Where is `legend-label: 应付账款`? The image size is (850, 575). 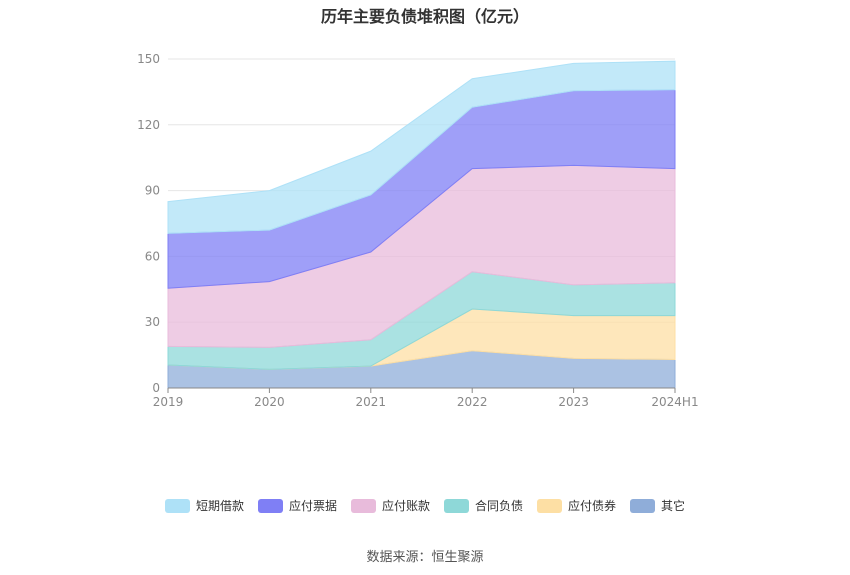
legend-label: 应付账款 is located at coordinates (405, 506).